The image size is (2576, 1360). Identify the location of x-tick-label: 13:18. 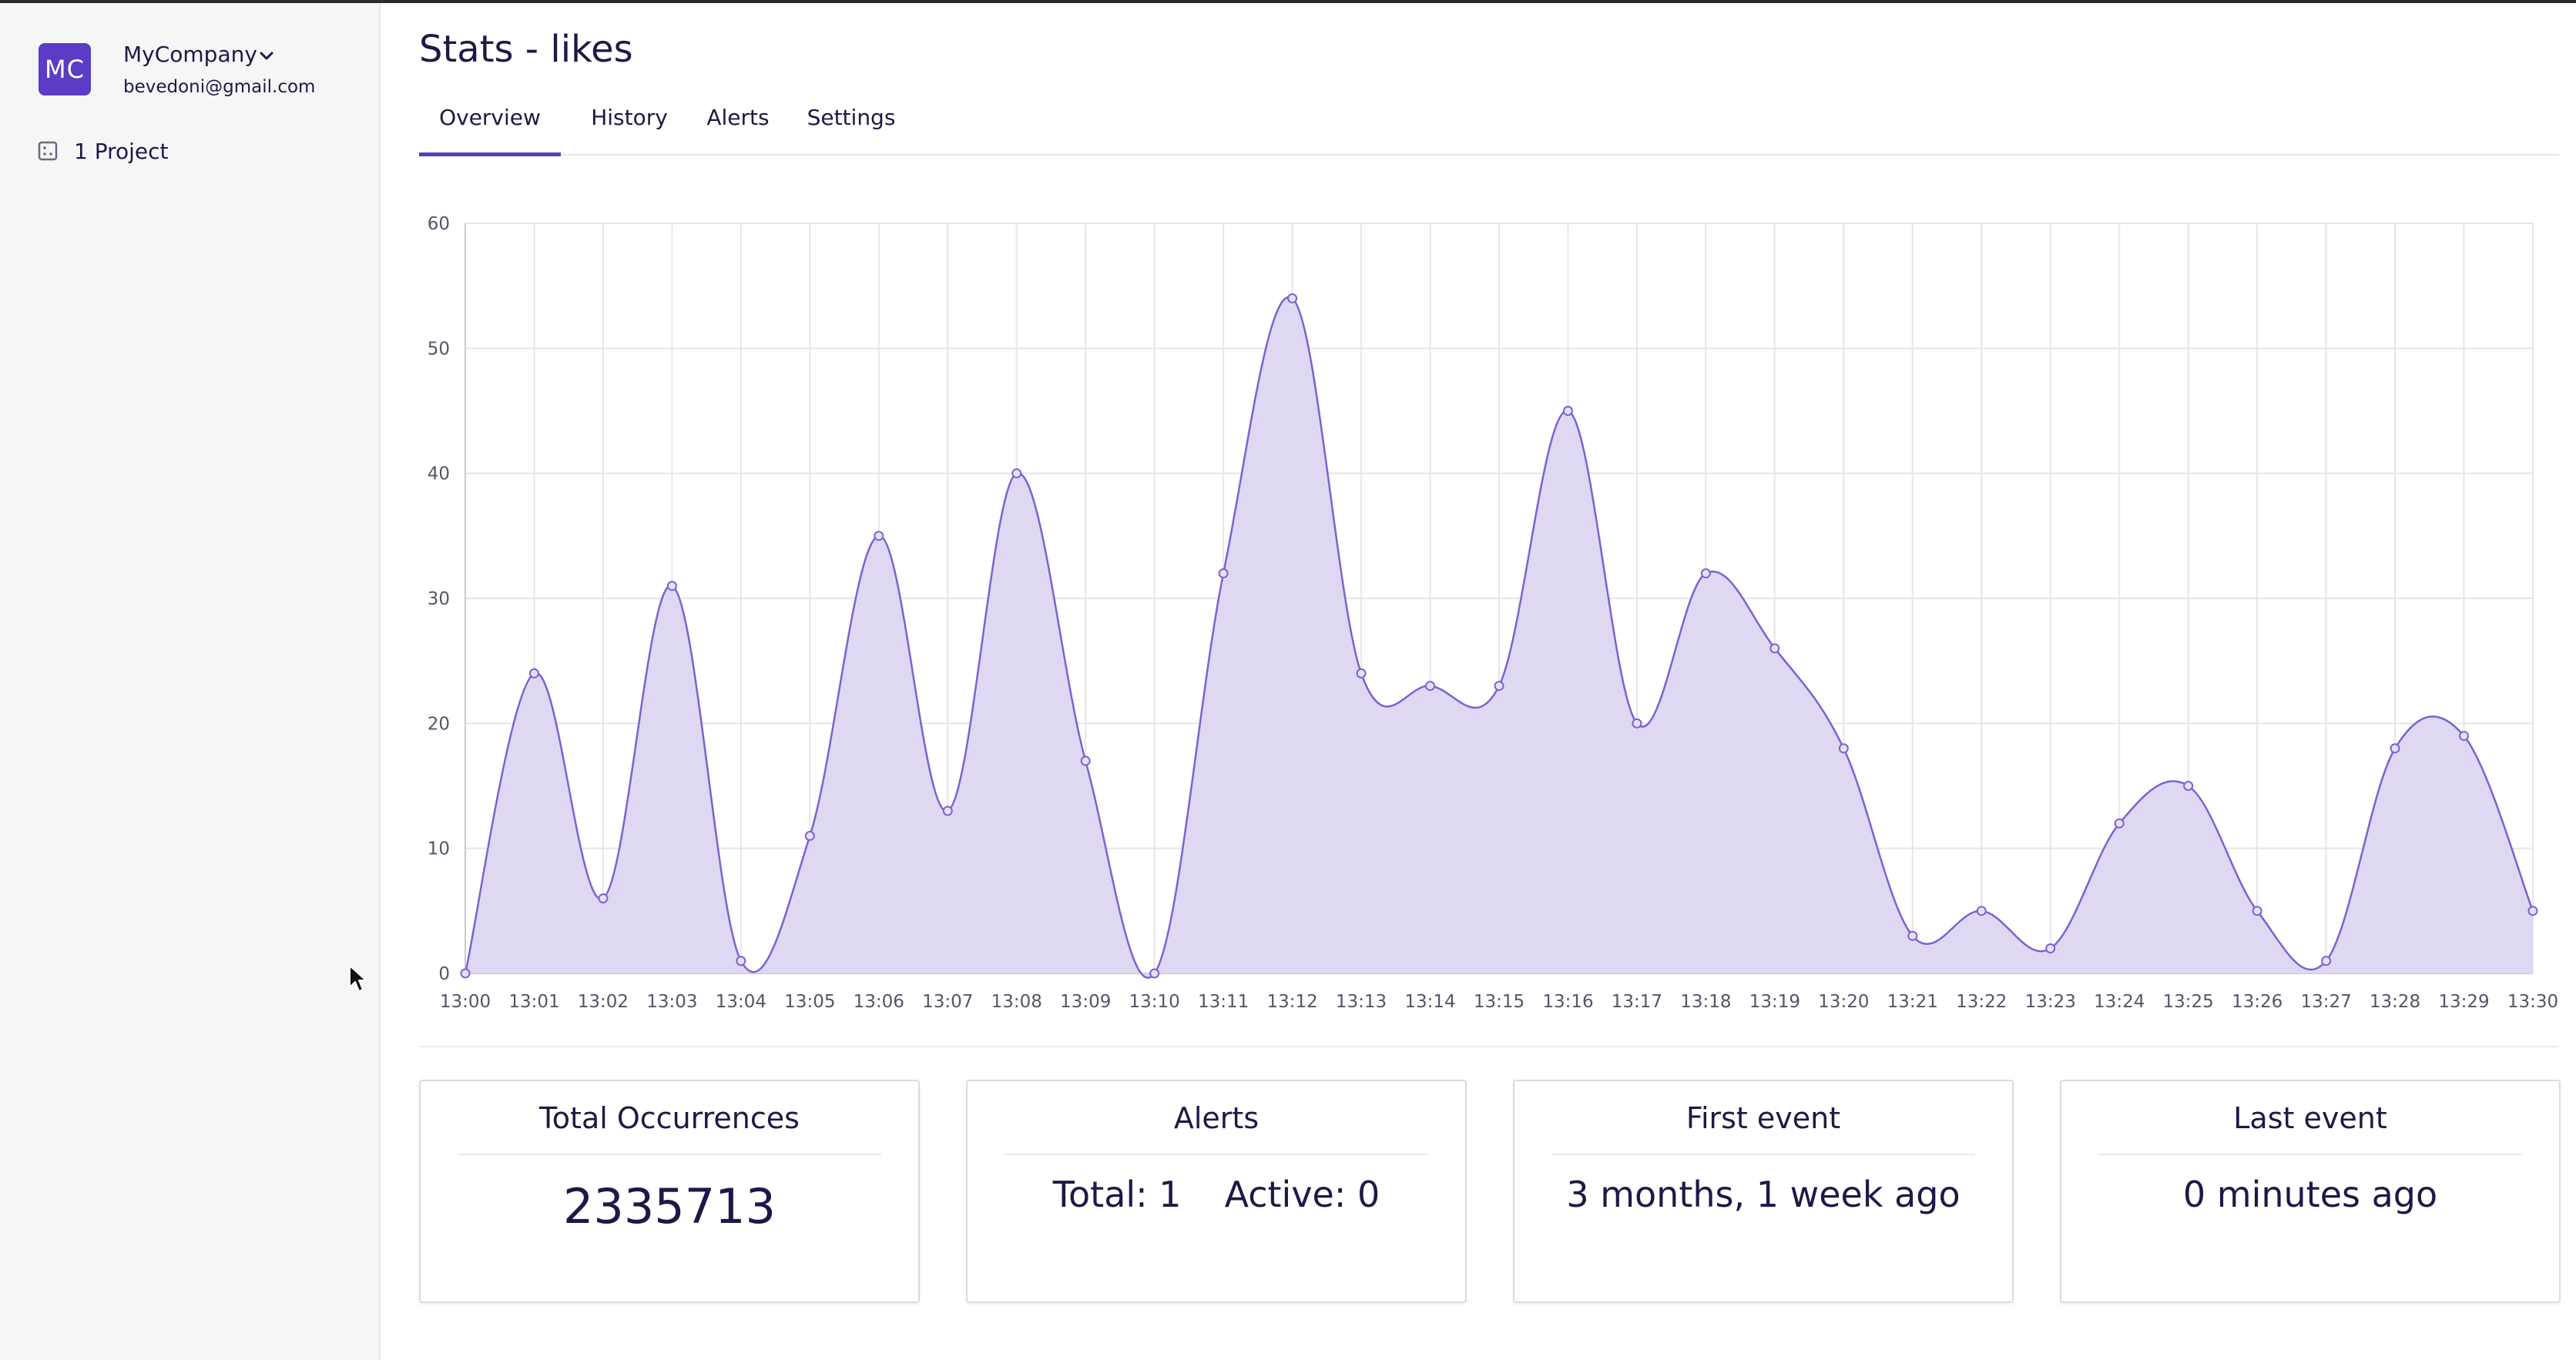
(1705, 1002).